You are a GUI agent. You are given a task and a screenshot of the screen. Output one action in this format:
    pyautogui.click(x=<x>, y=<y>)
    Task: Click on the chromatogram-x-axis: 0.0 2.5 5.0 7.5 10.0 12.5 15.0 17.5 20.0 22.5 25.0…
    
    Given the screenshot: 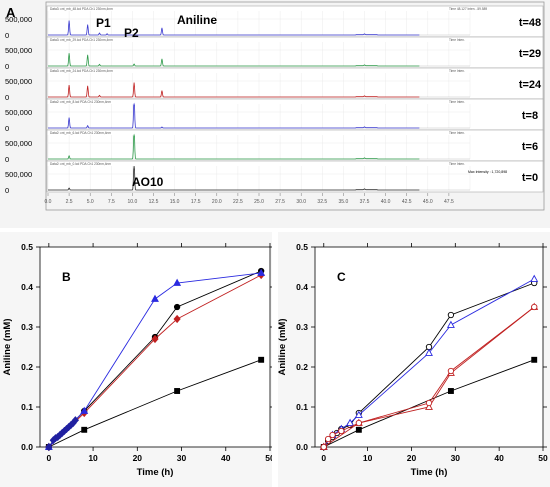 What is the action you would take?
    pyautogui.click(x=249, y=199)
    